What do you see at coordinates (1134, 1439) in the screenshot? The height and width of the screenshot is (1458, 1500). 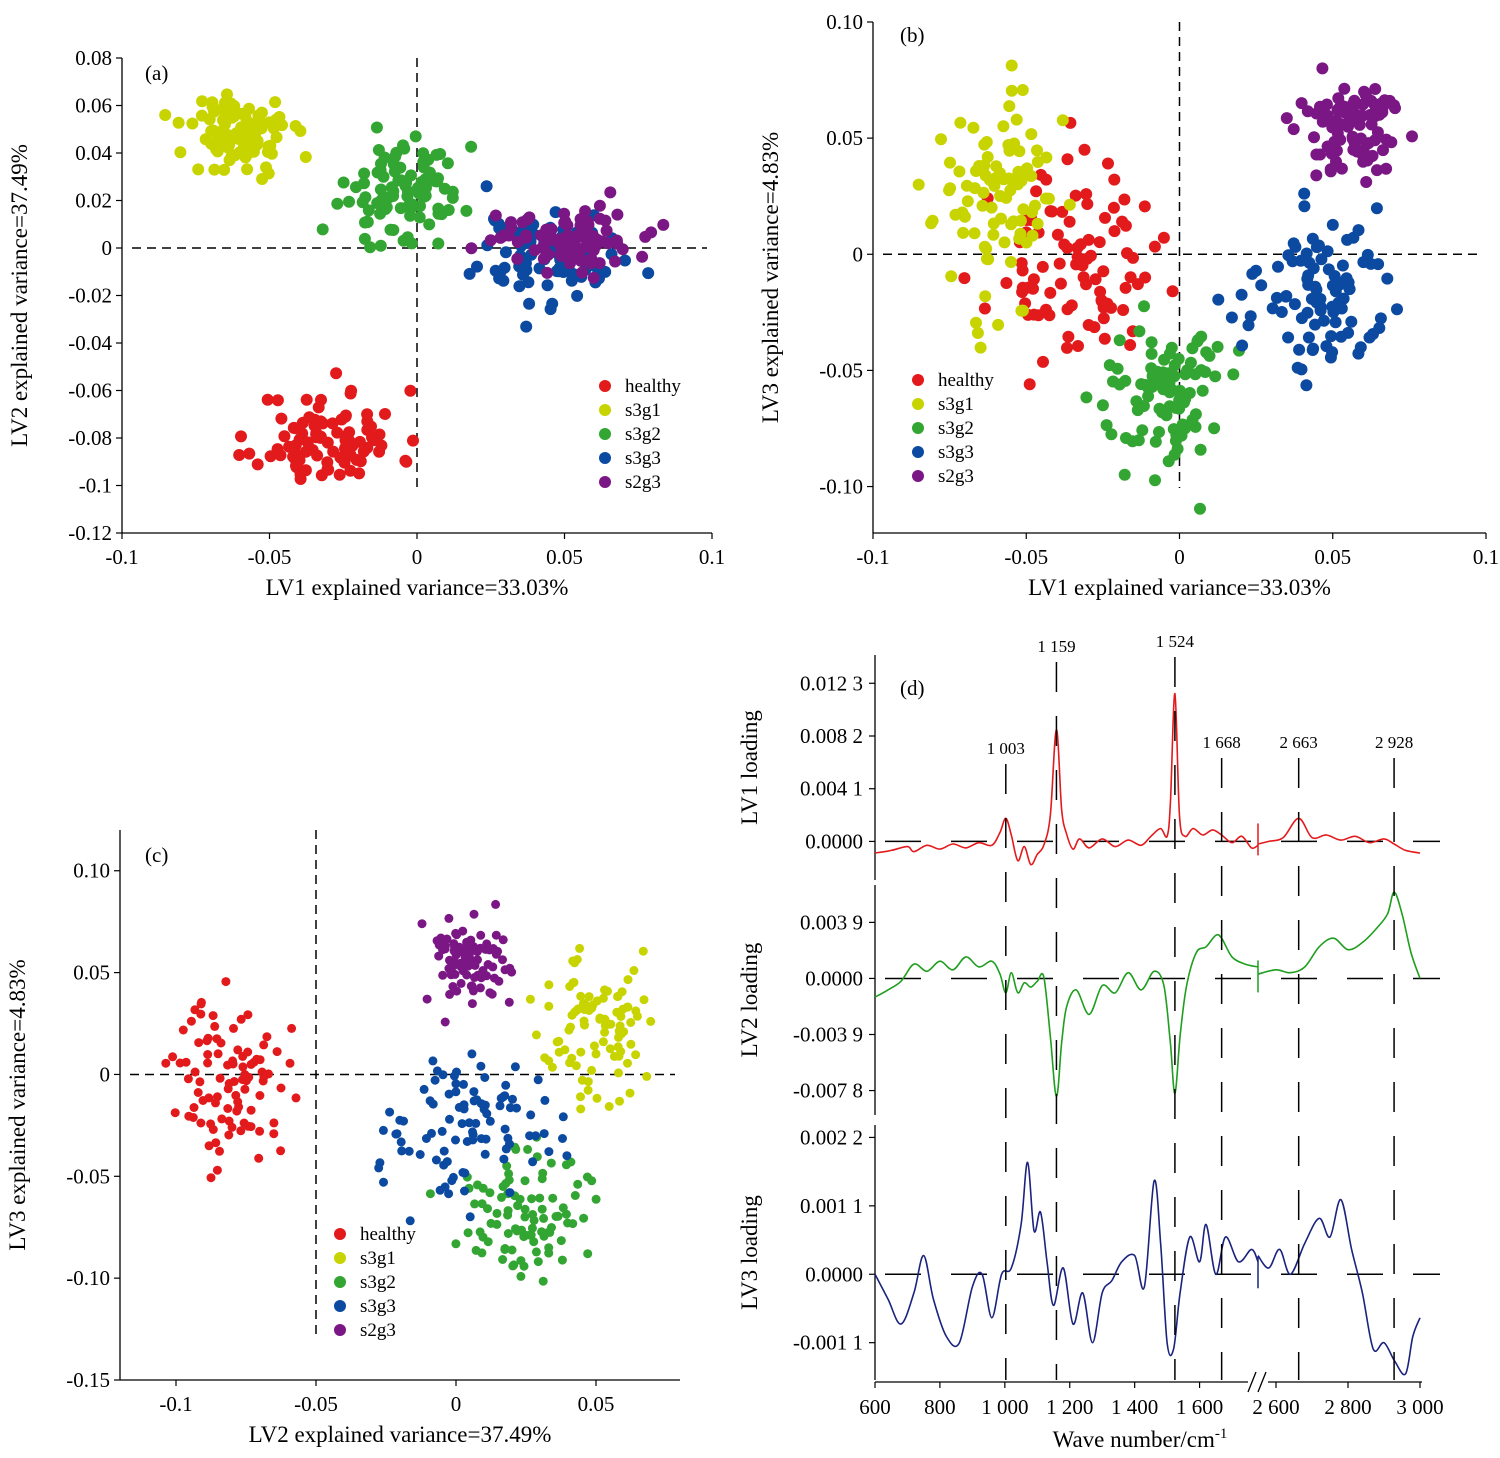 I see `x-axis-label-text: Wave number/cm` at bounding box center [1134, 1439].